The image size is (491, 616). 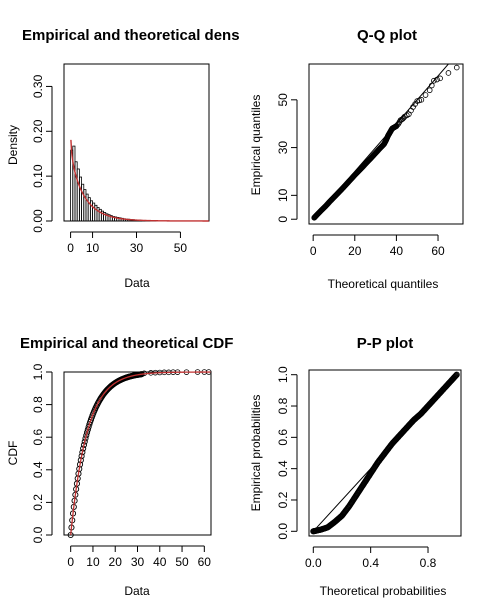 What do you see at coordinates (283, 219) in the screenshot?
I see `y-tick-label: 0` at bounding box center [283, 219].